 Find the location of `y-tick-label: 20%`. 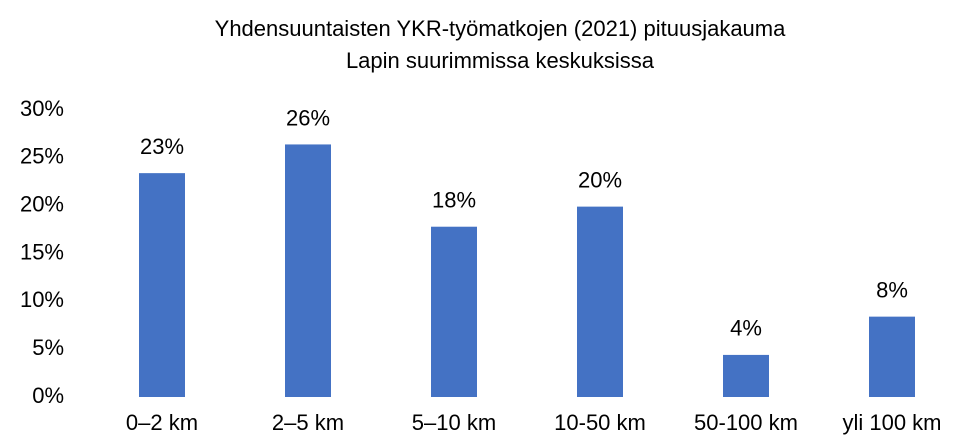

y-tick-label: 20% is located at coordinates (42, 203).